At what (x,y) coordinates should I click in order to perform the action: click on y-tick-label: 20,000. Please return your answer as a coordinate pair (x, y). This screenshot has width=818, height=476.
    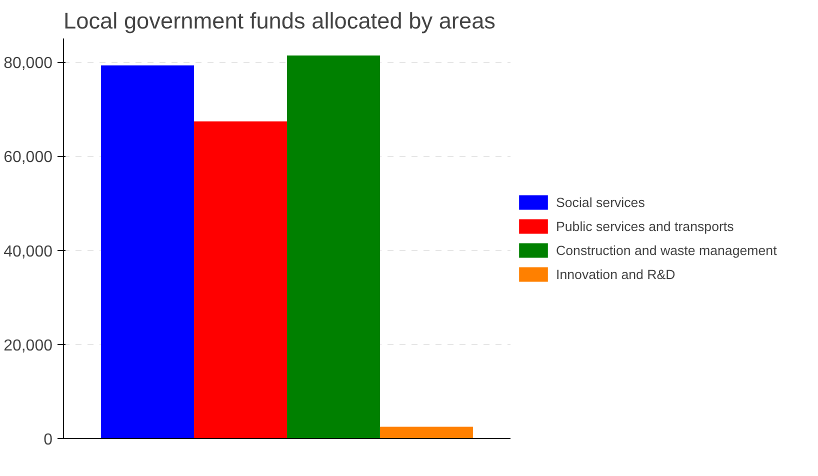
    Looking at the image, I should click on (28, 345).